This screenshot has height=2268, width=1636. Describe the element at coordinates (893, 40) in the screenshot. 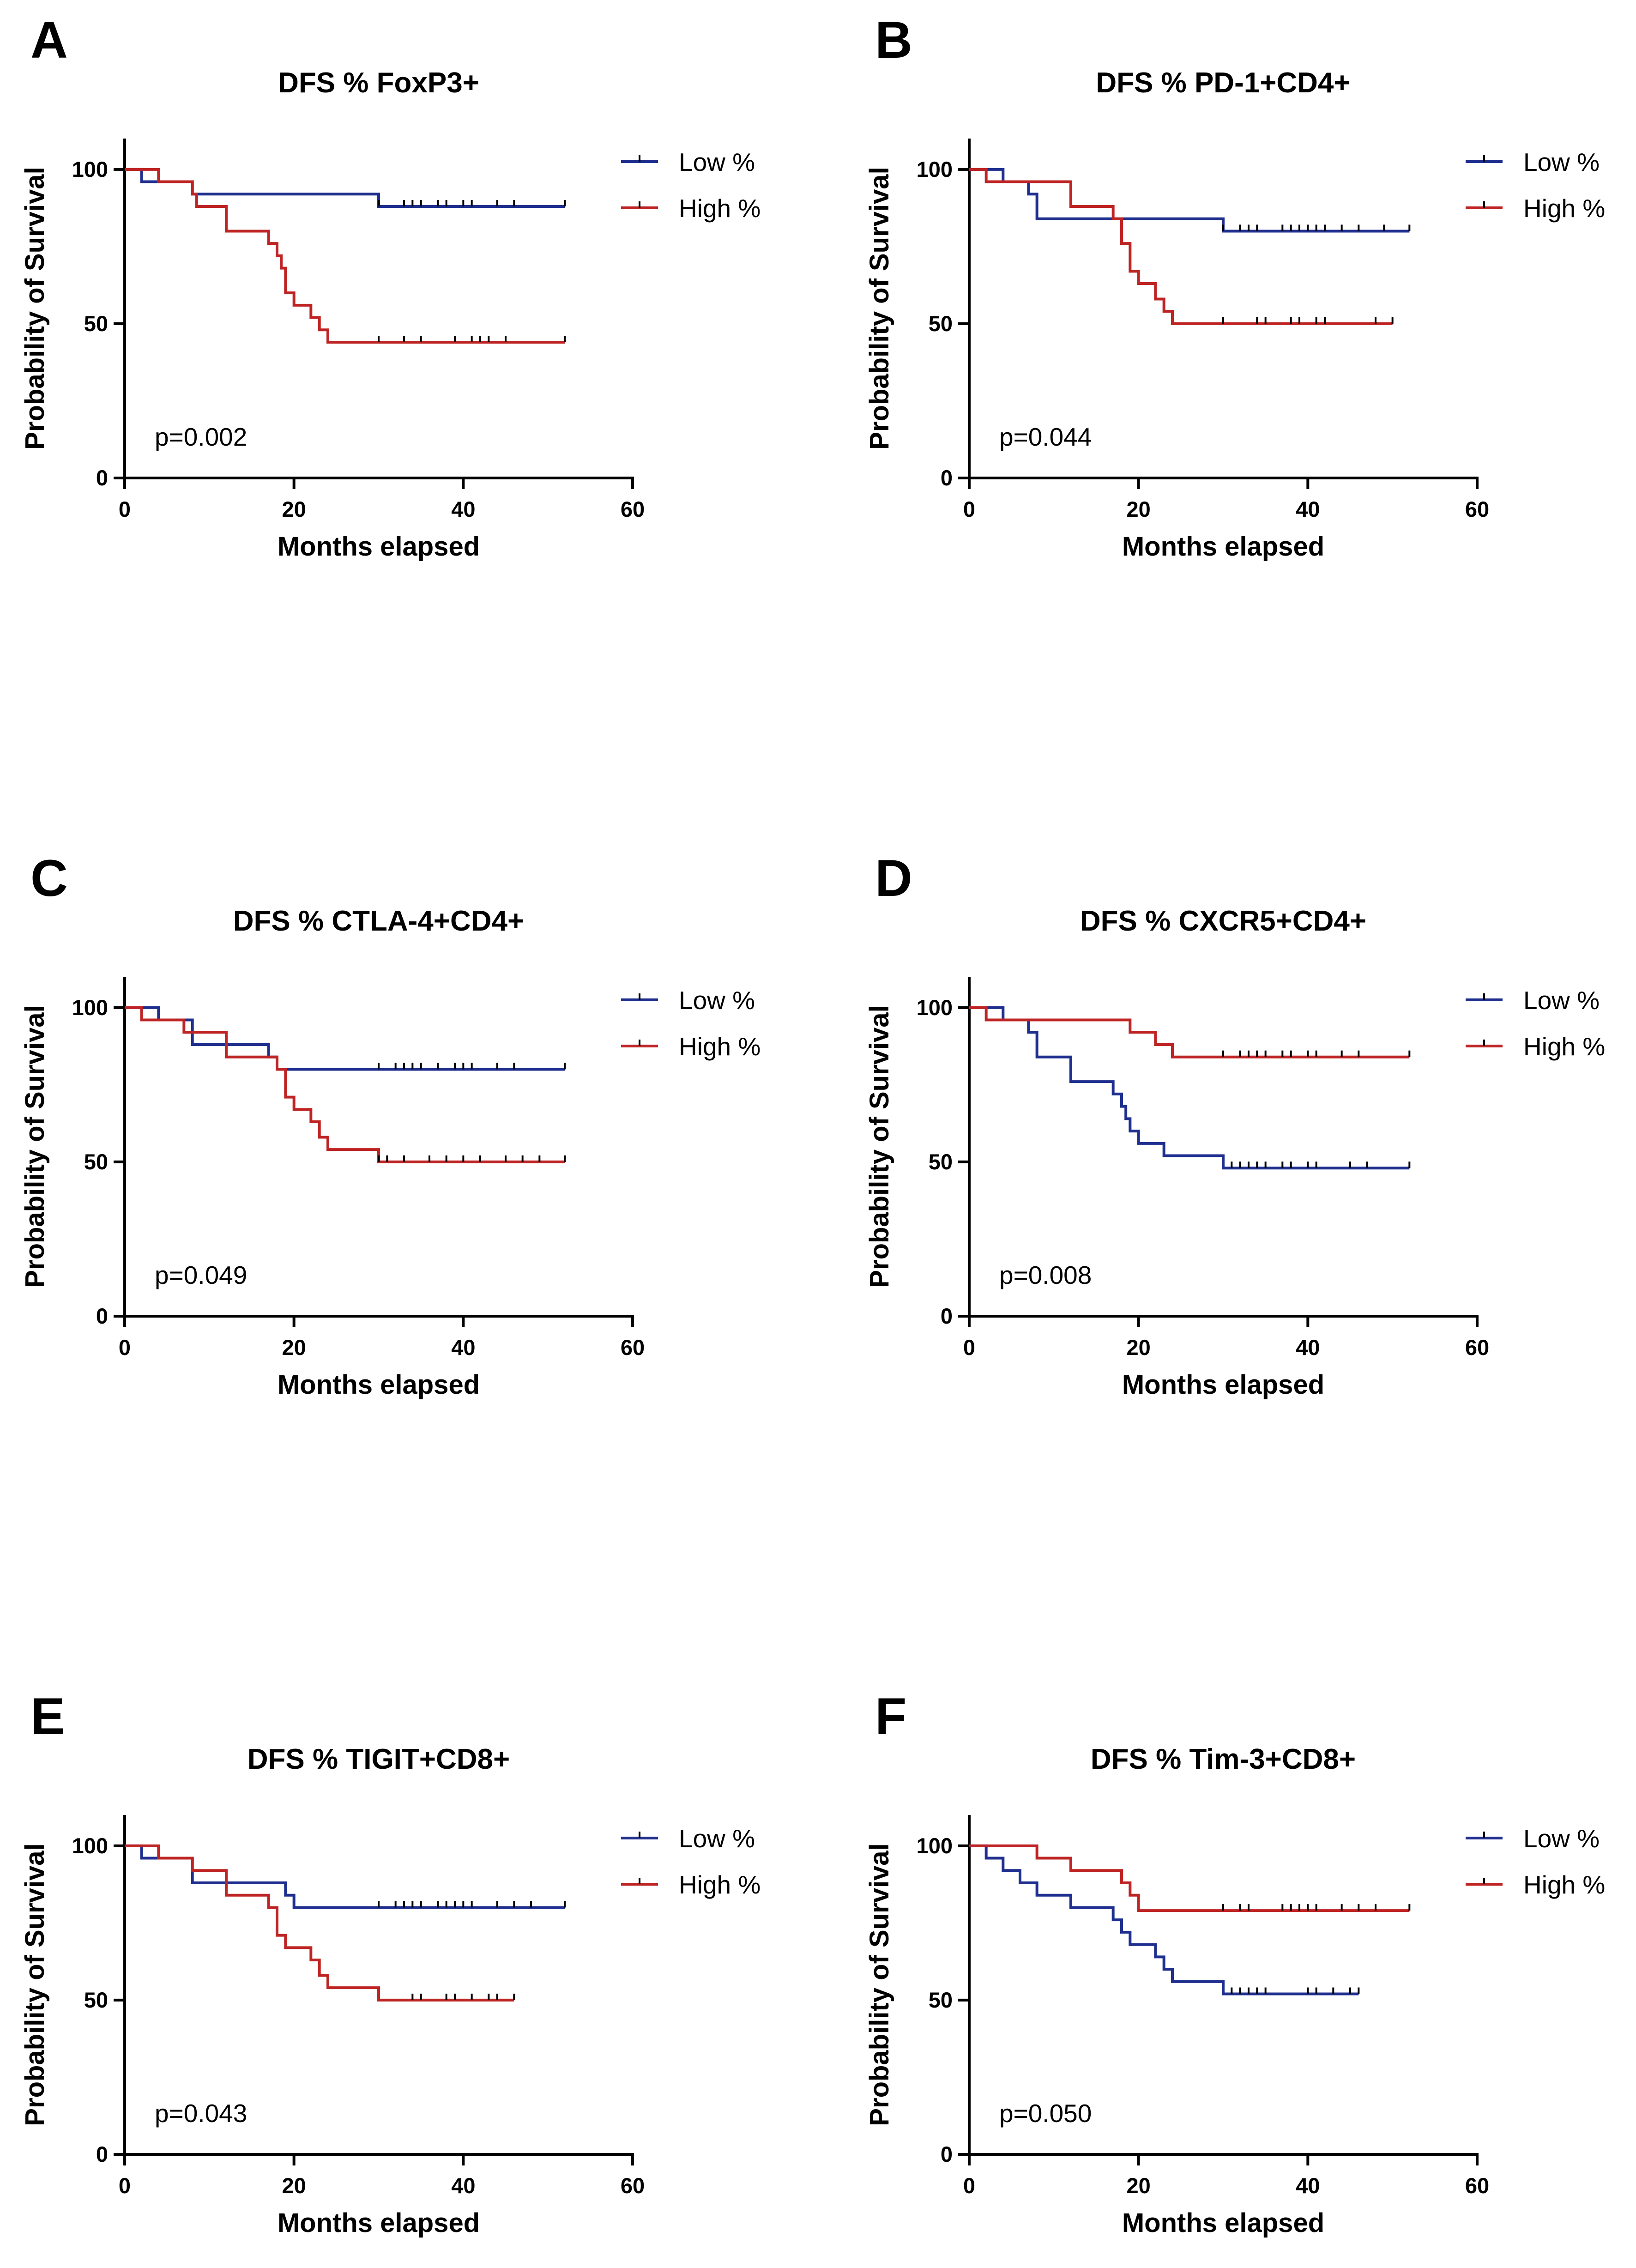

I see `panel-letter: B` at that location.